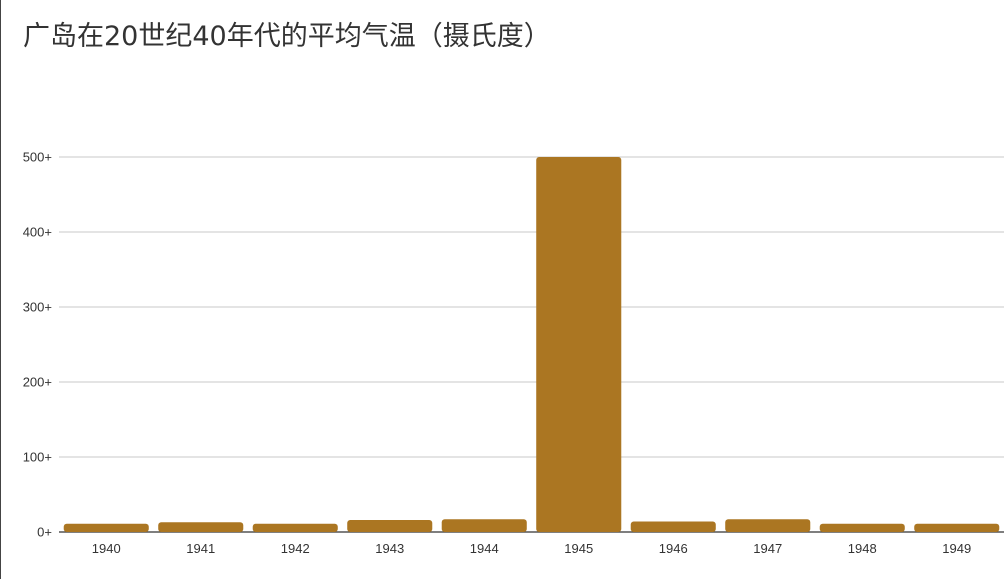 The image size is (1008, 579). I want to click on x-tick-label: 1949, so click(956, 548).